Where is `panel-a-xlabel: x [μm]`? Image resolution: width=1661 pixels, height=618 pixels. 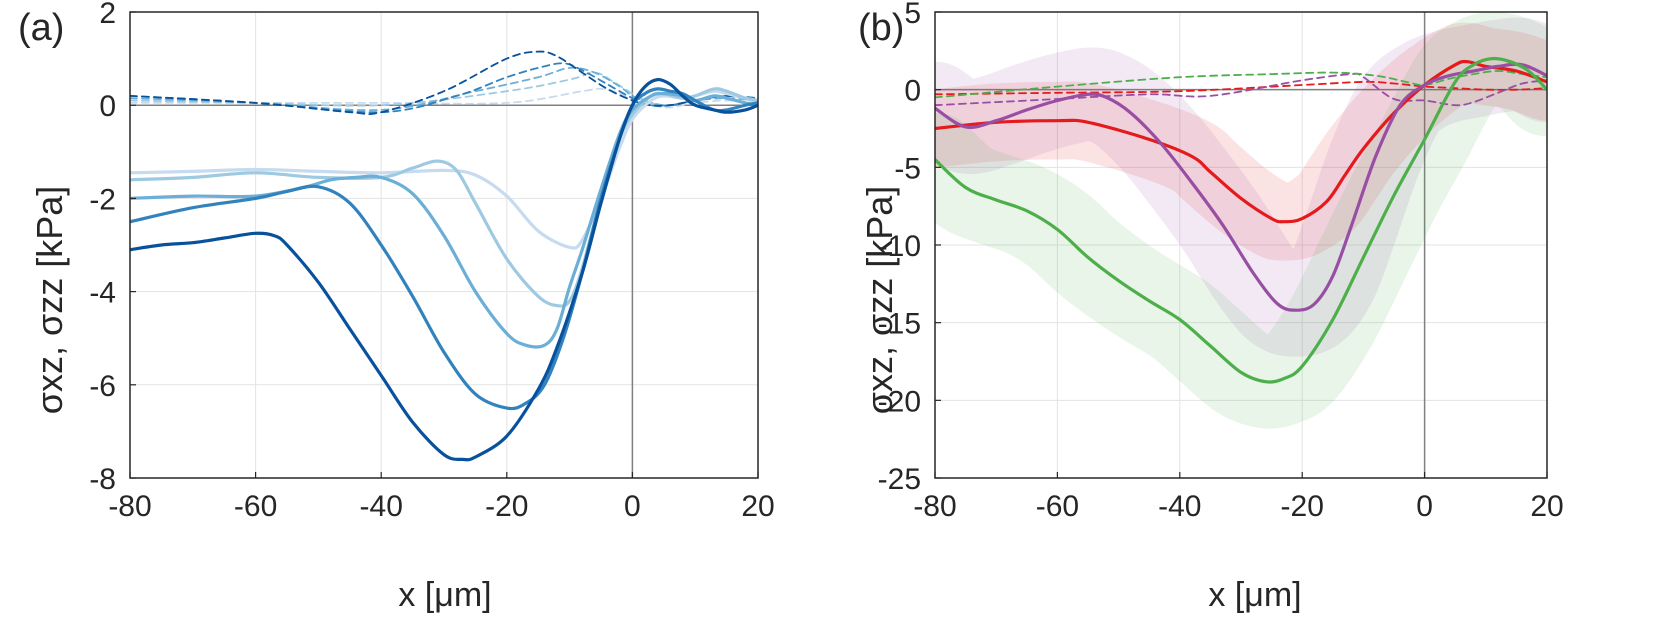 panel-a-xlabel: x [μm] is located at coordinates (444, 595).